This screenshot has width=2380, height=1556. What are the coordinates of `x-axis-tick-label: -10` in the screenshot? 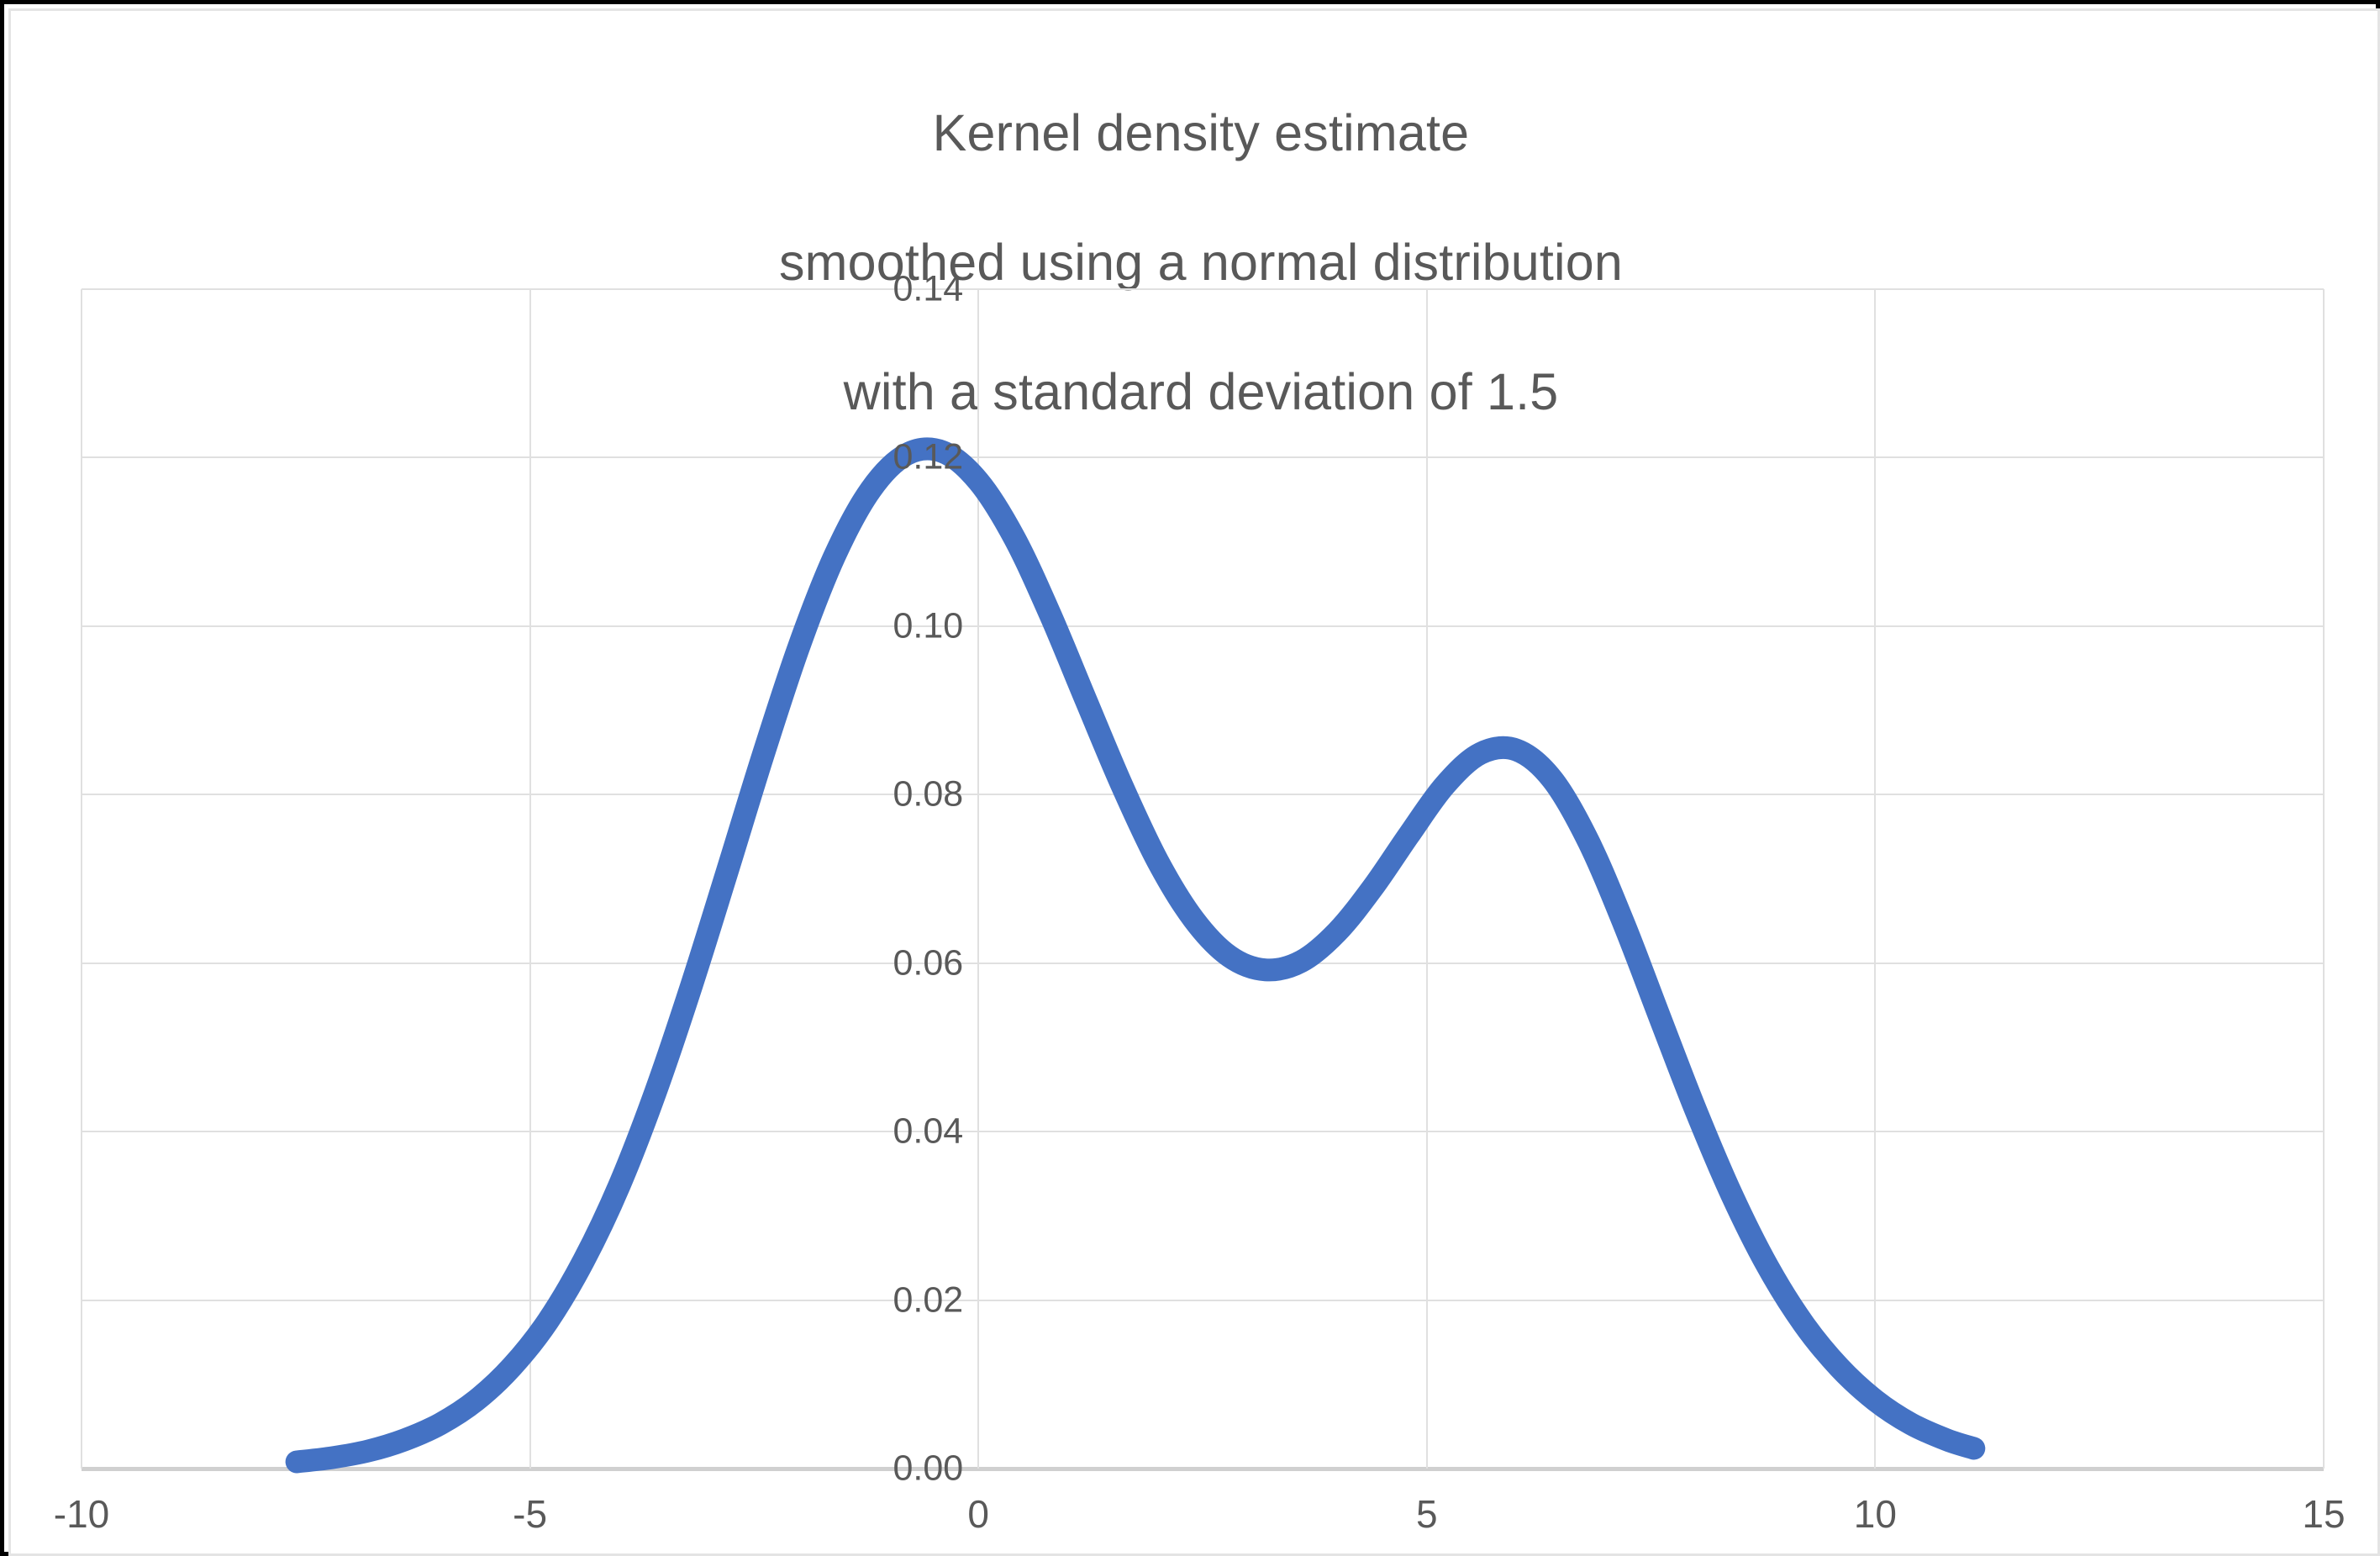 It's located at (82, 1514).